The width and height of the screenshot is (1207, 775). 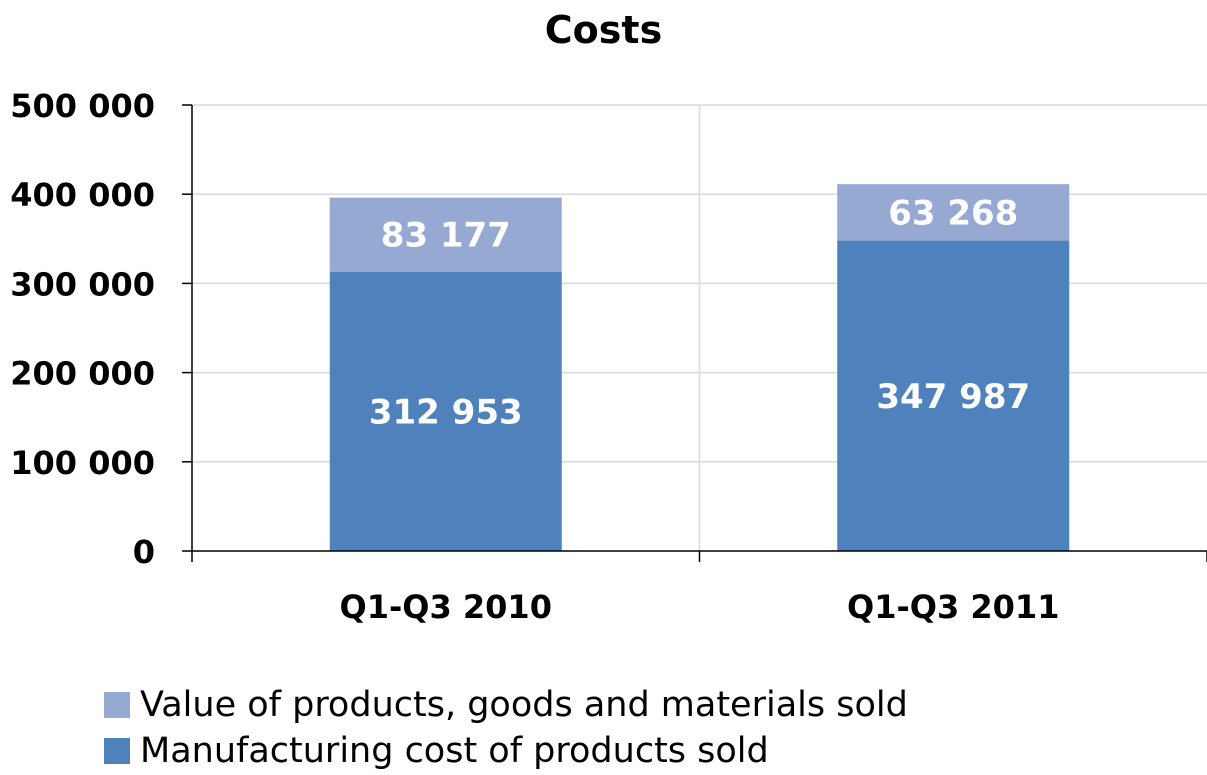 I want to click on legend-item-manufacturing-cost: Manufacturing cost of products sold, so click(x=506, y=751).